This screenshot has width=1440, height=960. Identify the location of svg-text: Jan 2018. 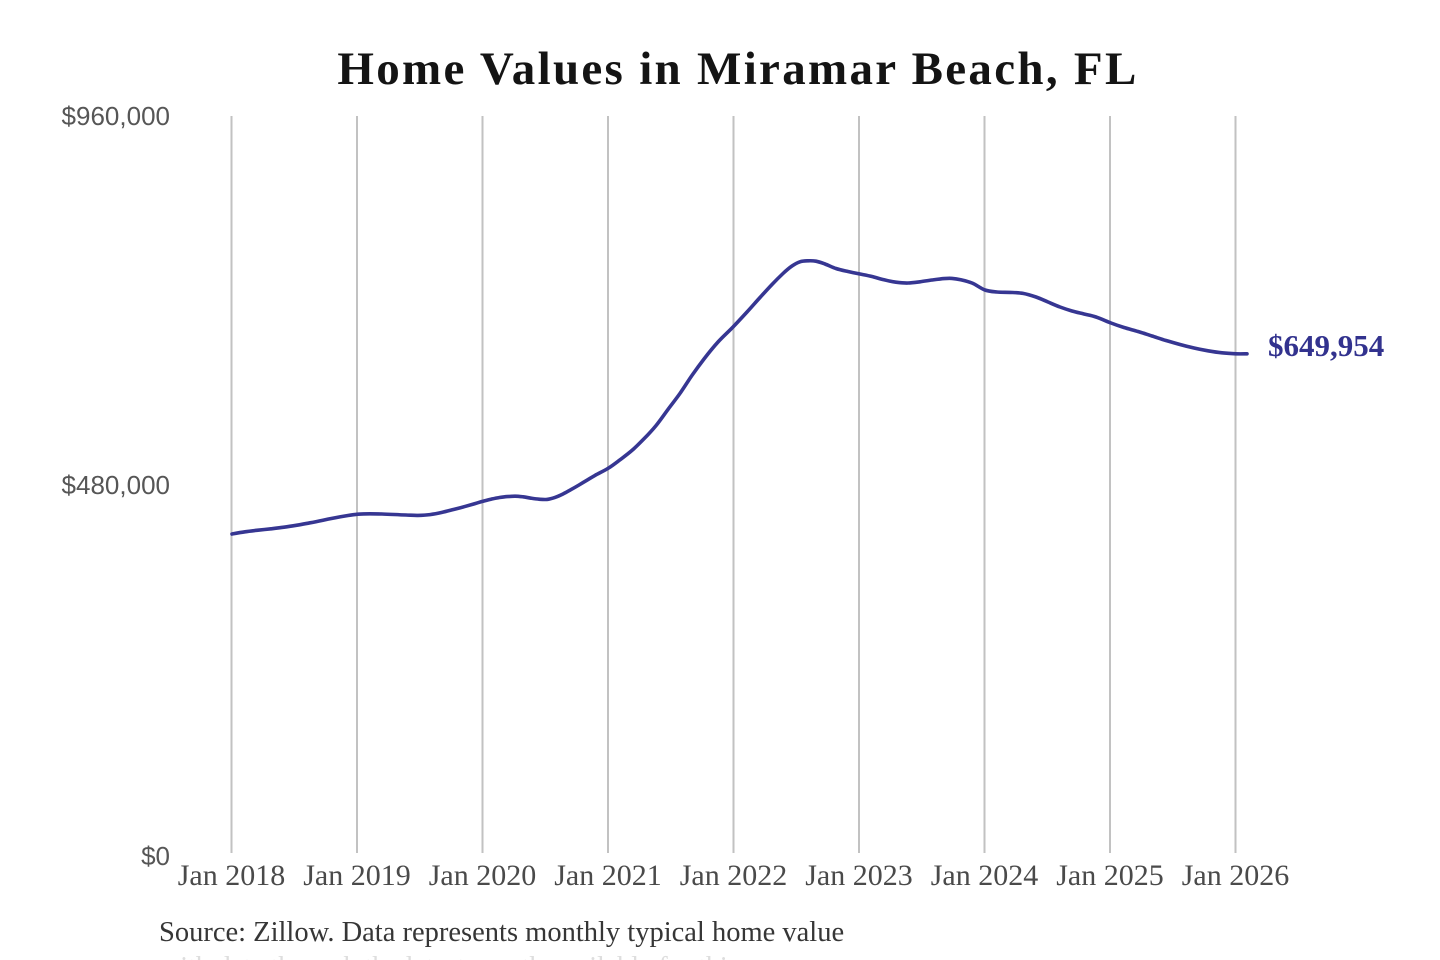
(232, 875).